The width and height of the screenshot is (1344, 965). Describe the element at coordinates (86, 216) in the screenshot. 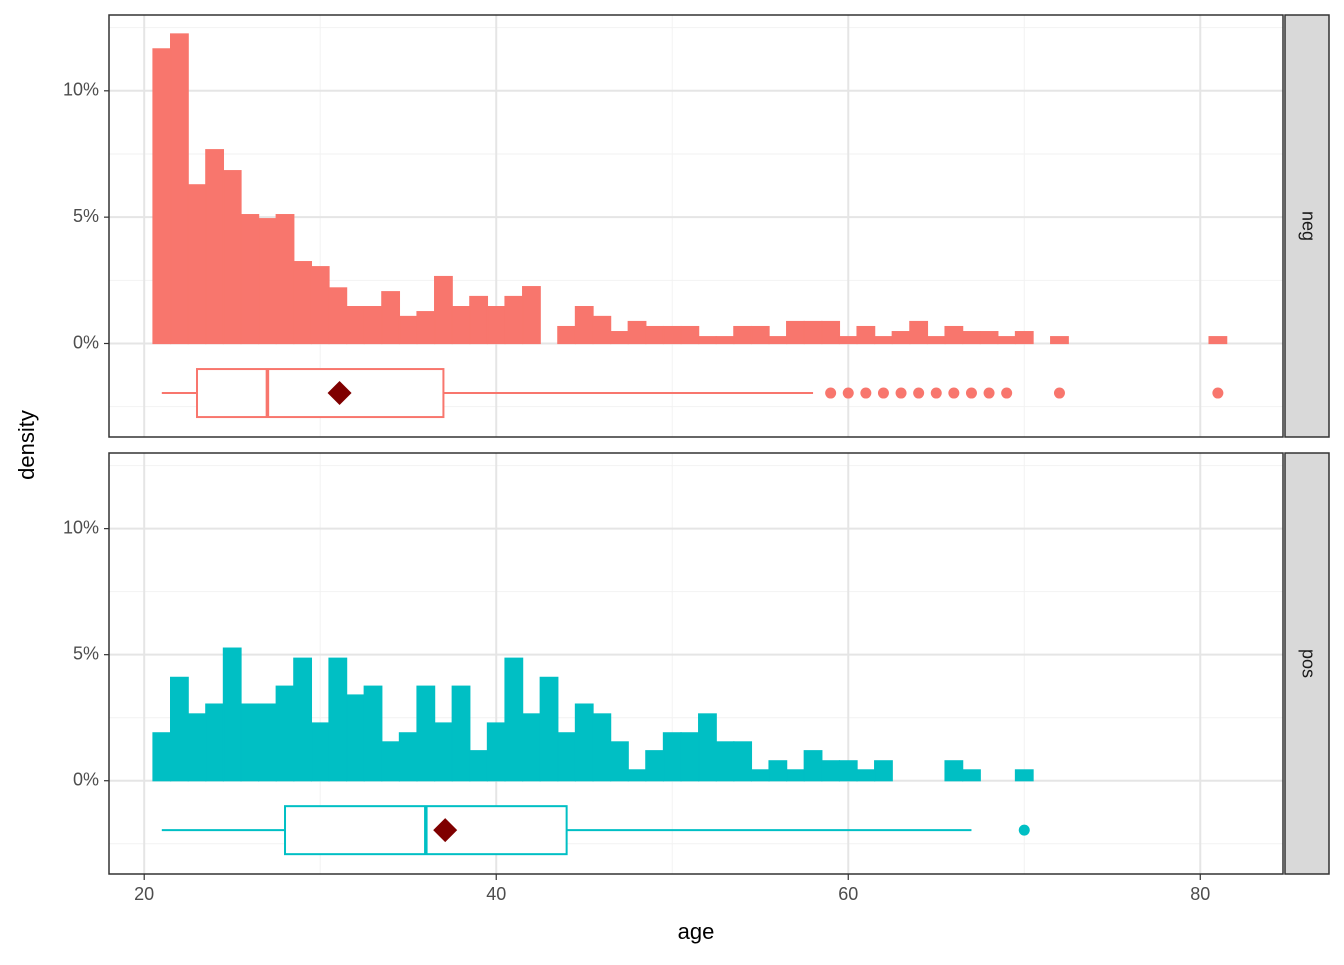

I see `y-tick-label: 5%` at that location.